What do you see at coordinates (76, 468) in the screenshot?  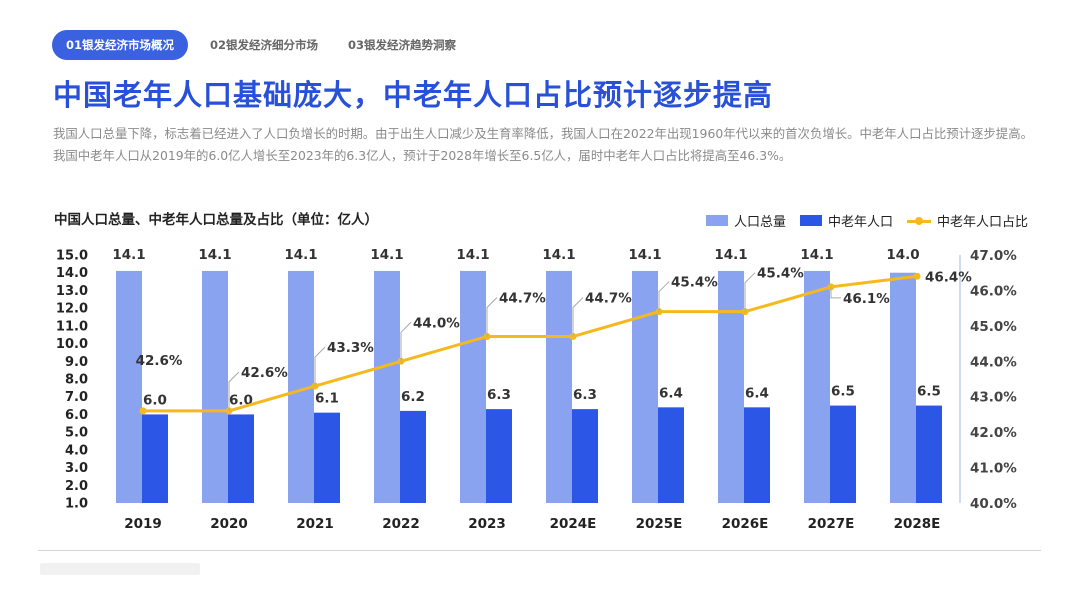 I see `left-axis-tick-label: 3.0` at bounding box center [76, 468].